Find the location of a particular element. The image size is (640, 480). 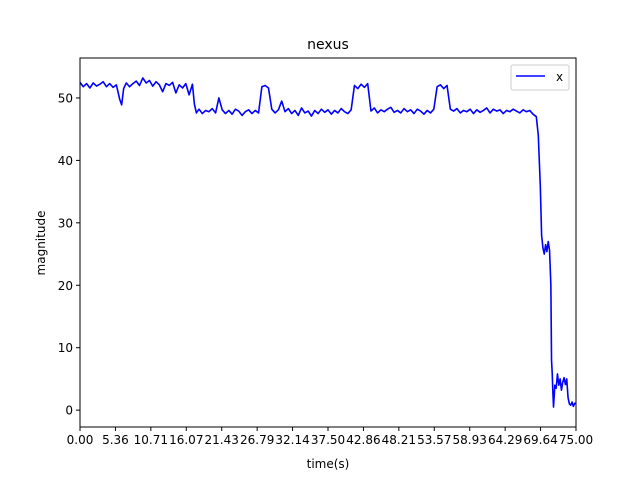

y-tick-label: 40 is located at coordinates (65, 161).